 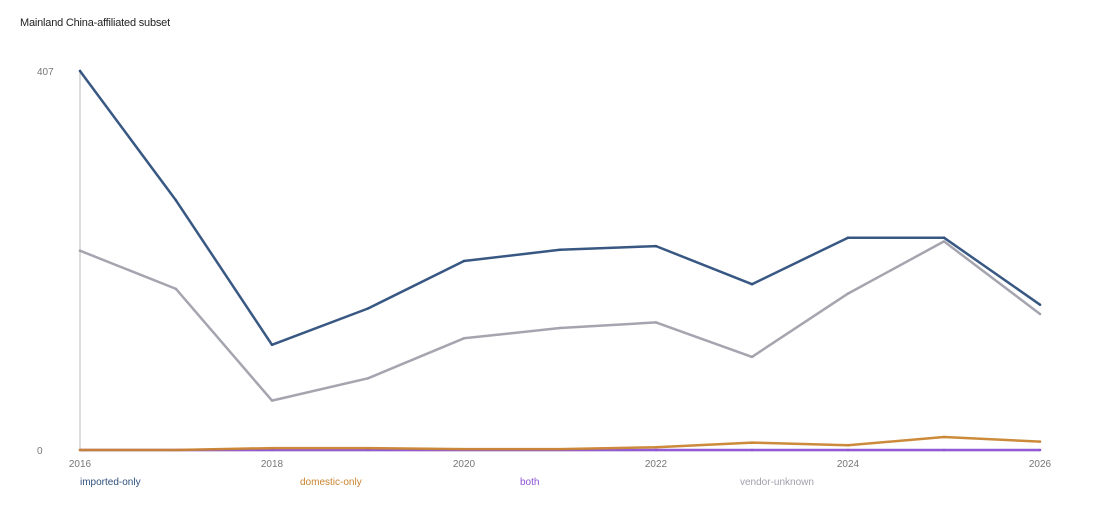 I want to click on data-point-both-2019, so click(x=368, y=450).